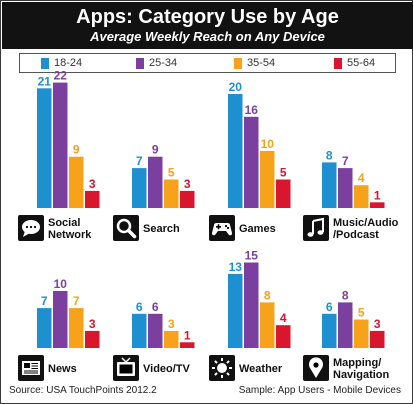 The height and width of the screenshot is (404, 413). What do you see at coordinates (161, 229) in the screenshot?
I see `category-label: Search` at bounding box center [161, 229].